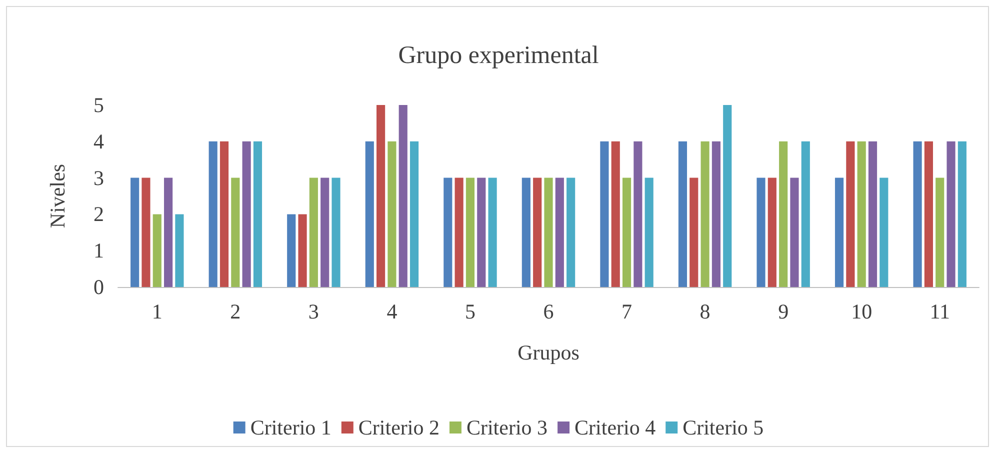  What do you see at coordinates (705, 312) in the screenshot?
I see `x-tick-label: 8` at bounding box center [705, 312].